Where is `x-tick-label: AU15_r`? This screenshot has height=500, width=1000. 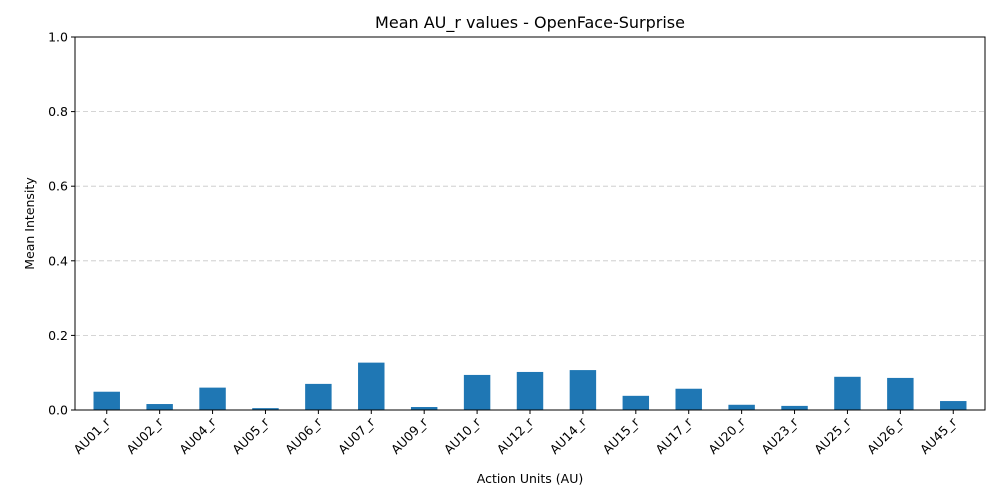
x-tick-label: AU15_r is located at coordinates (621, 435).